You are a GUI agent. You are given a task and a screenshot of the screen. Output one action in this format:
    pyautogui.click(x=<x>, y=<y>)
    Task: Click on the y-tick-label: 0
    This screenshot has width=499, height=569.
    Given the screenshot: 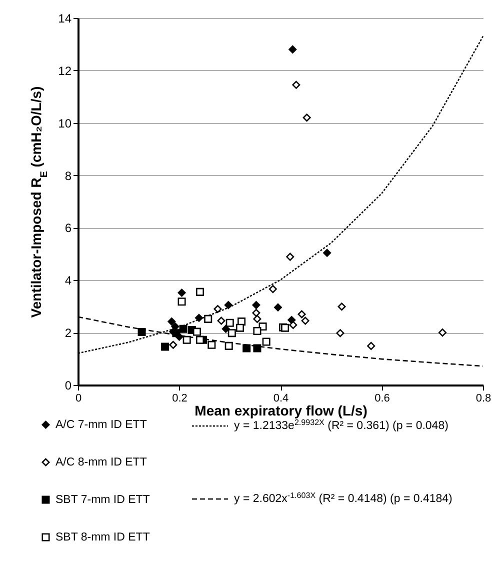 What is the action you would take?
    pyautogui.click(x=68, y=385)
    